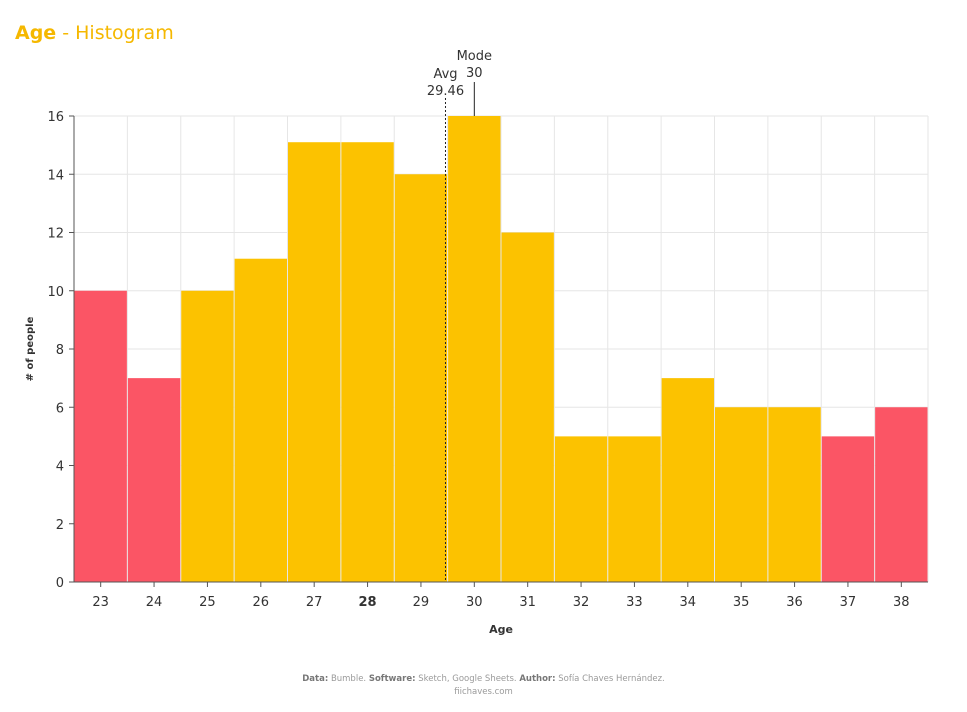 Image resolution: width=967 pixels, height=712 pixels. Describe the element at coordinates (60, 408) in the screenshot. I see `y-tick-label: 6` at that location.